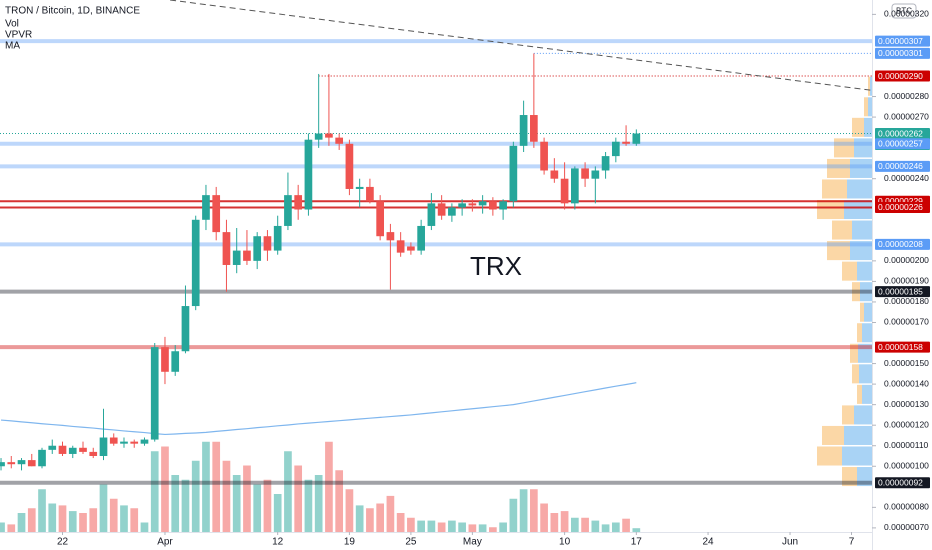  What do you see at coordinates (900, 347) in the screenshot?
I see `level-label: 0.00000158` at bounding box center [900, 347].